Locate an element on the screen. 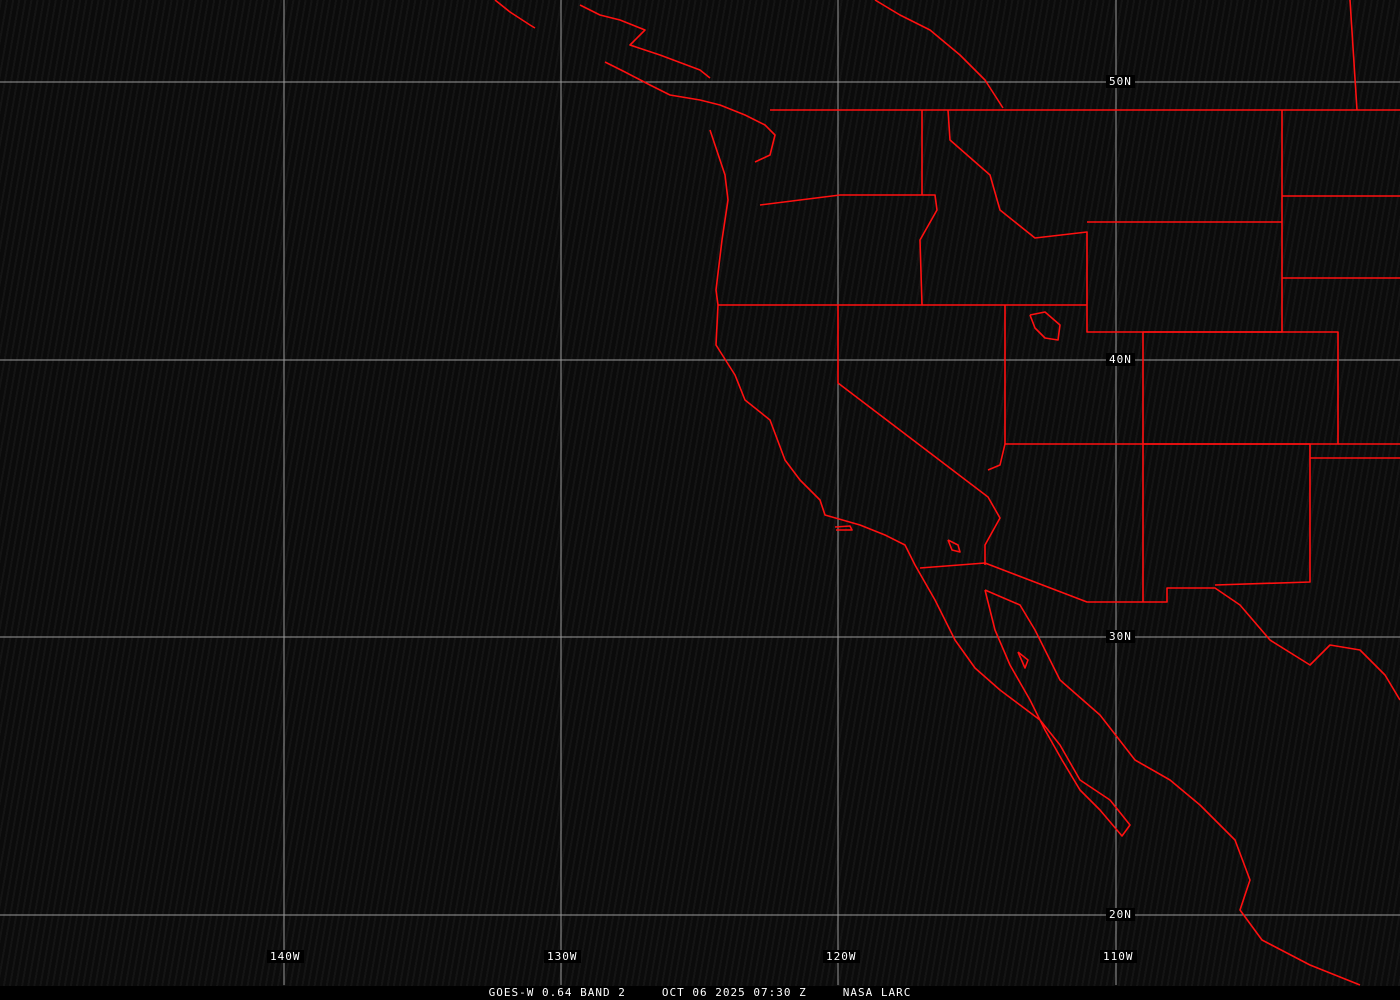 The width and height of the screenshot is (1400, 1000). nevada-east-border is located at coordinates (996, 388).